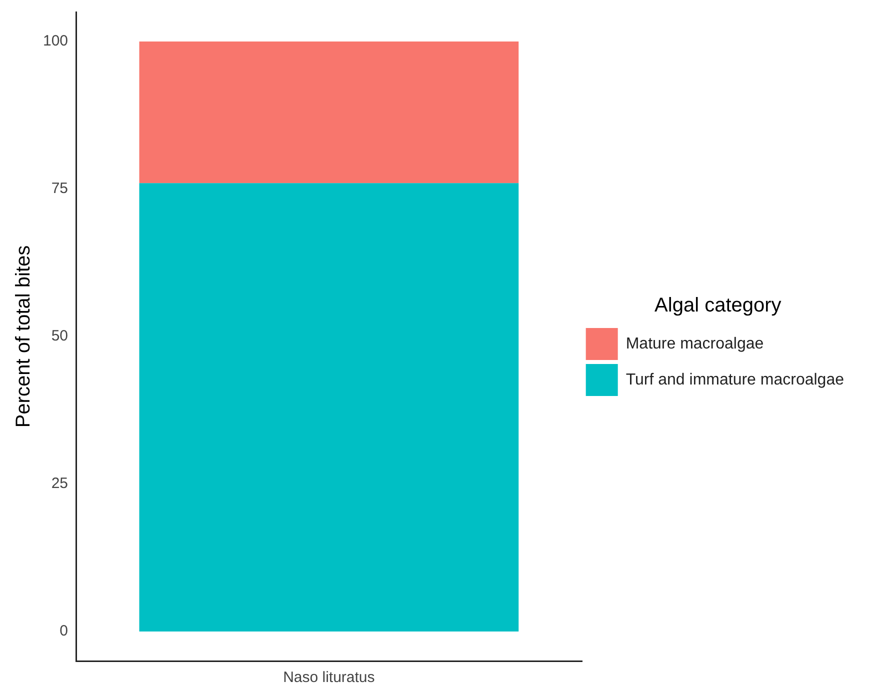 This screenshot has height=696, width=870. What do you see at coordinates (735, 379) in the screenshot?
I see `legend-label: Turf and immature macroalgae` at bounding box center [735, 379].